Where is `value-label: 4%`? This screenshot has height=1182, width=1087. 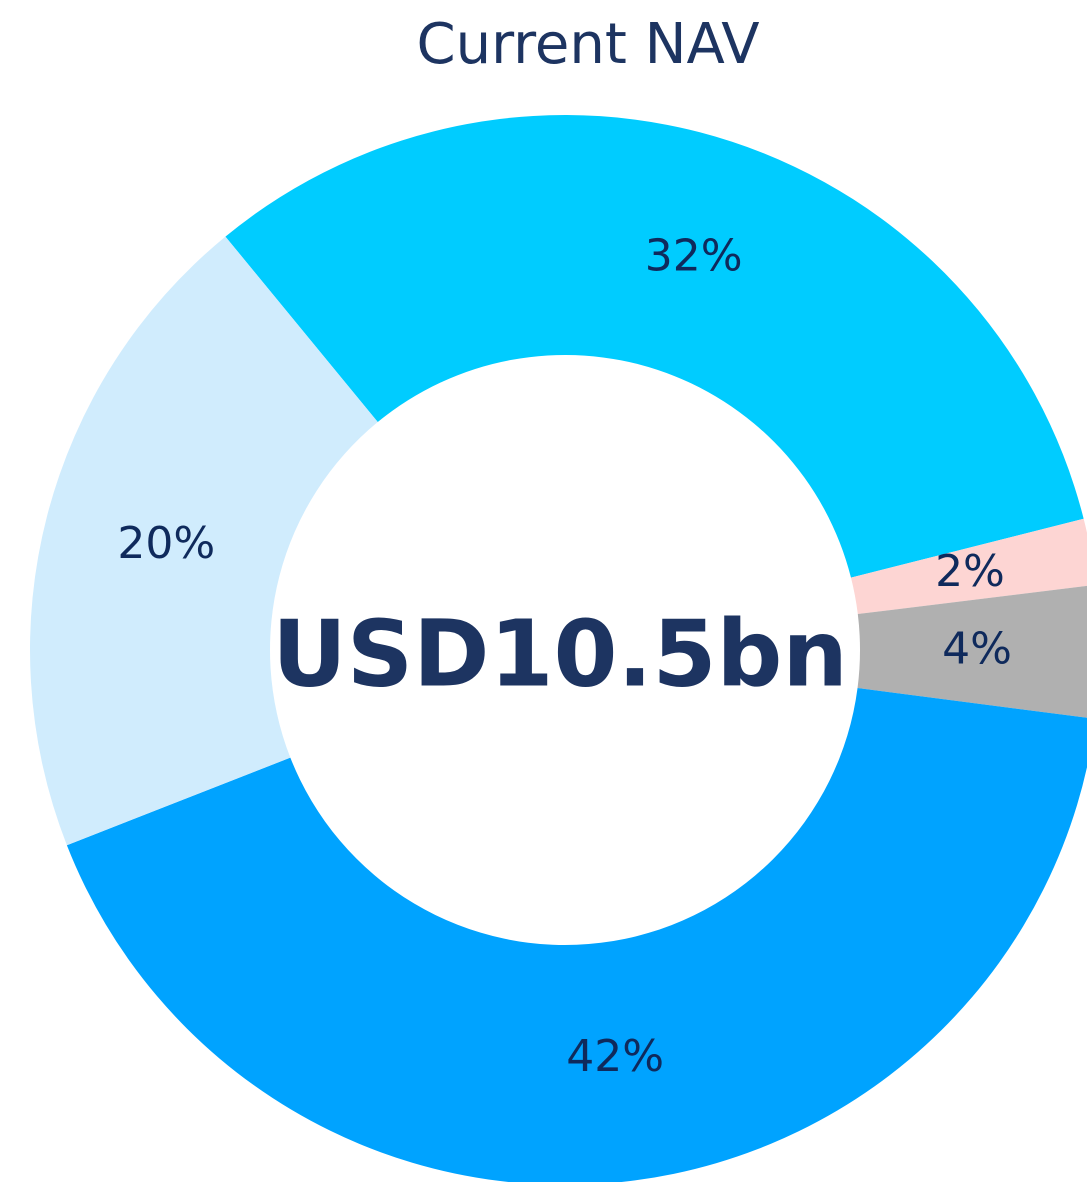 value-label: 4% is located at coordinates (977, 648).